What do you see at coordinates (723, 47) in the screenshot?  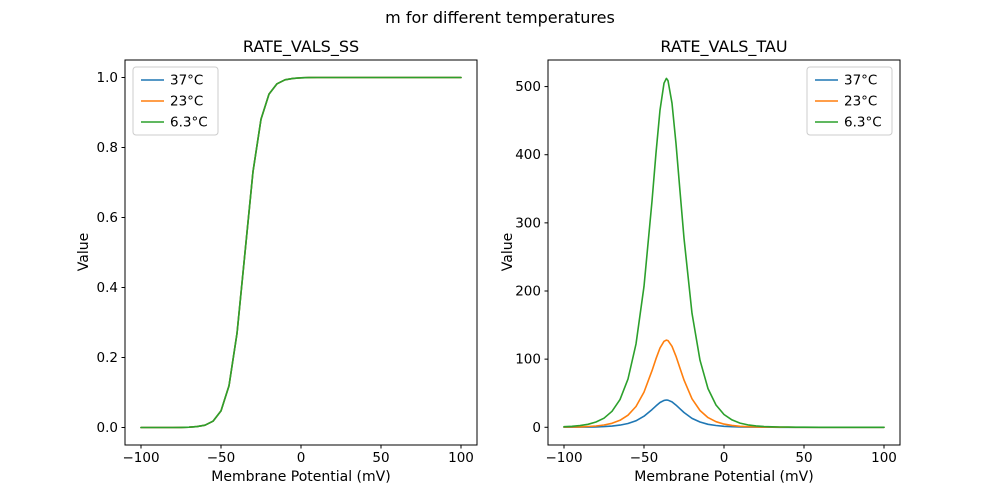 I see `right-axes-title: RATE_VALS_TAU` at bounding box center [723, 47].